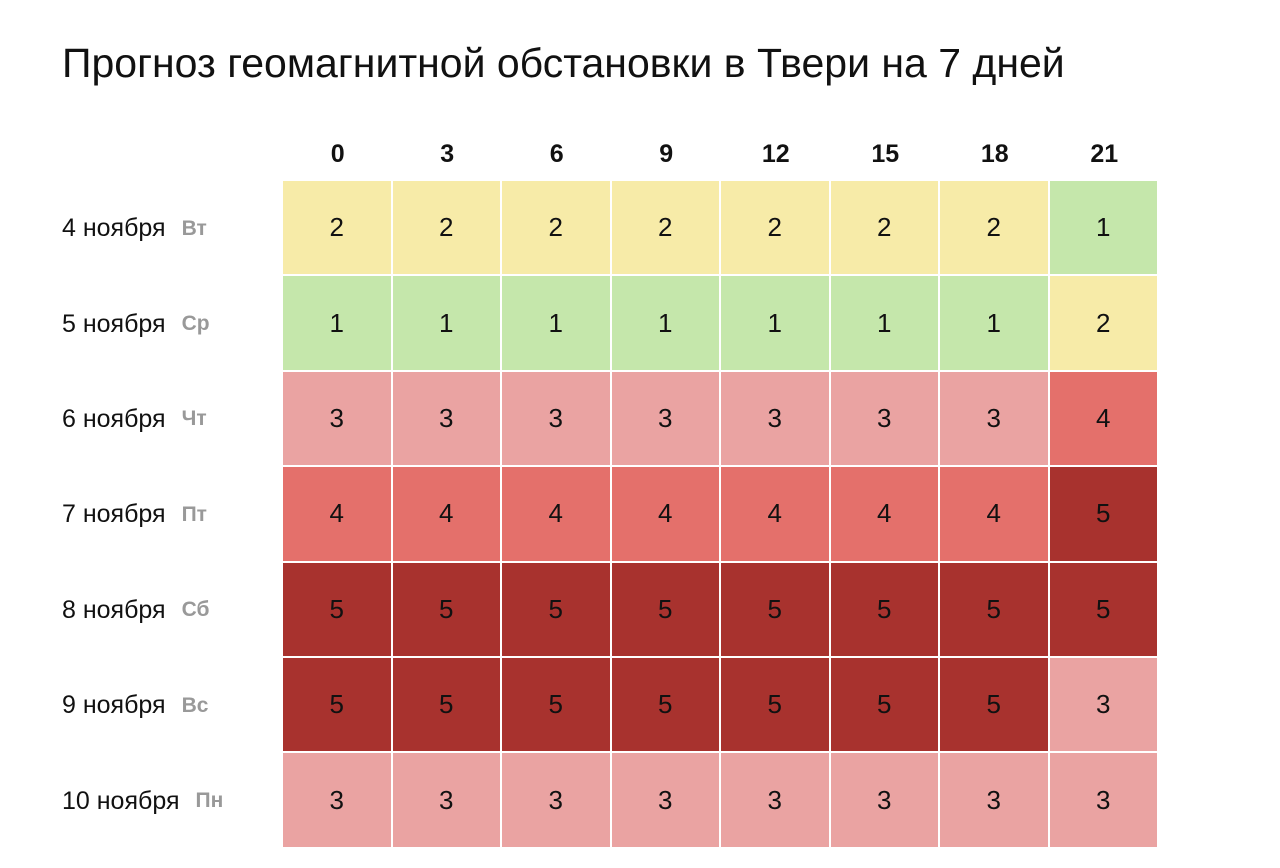  I want to click on row-label: 7 ноября Пт, so click(134, 514).